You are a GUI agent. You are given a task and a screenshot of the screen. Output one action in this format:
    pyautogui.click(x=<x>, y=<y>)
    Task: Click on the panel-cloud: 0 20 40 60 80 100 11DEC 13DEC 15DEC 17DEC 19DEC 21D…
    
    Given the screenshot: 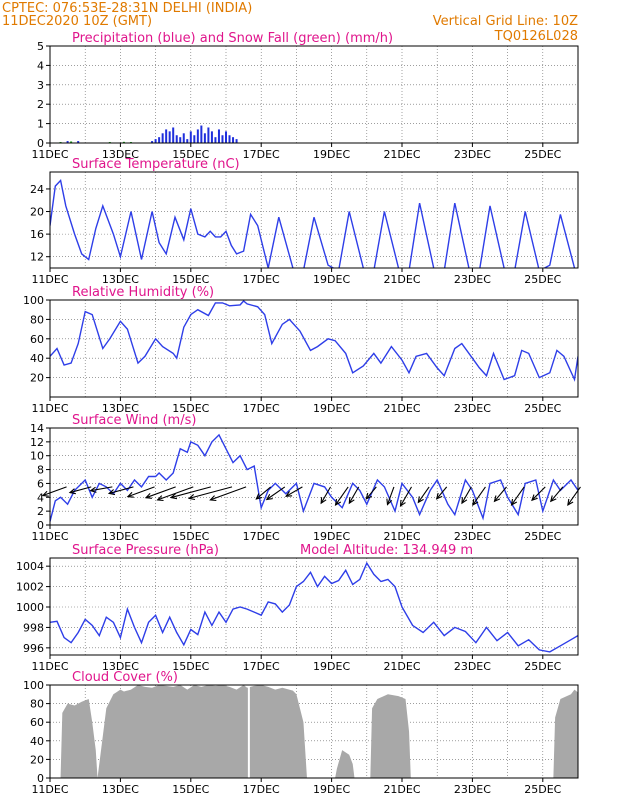 What is the action you would take?
    pyautogui.click(x=301, y=733)
    